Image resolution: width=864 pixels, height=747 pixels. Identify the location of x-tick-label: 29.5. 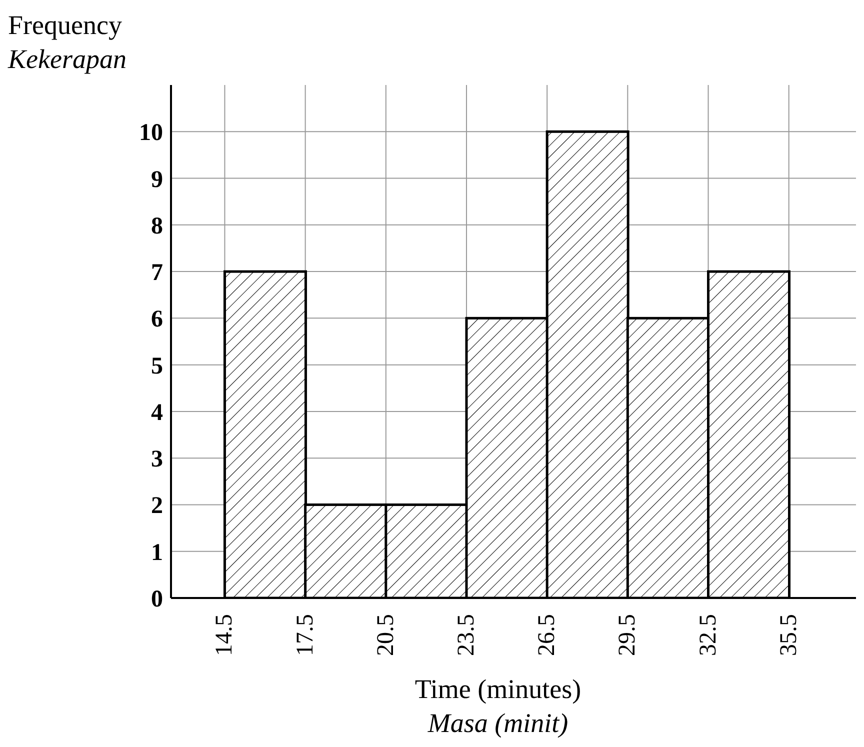
(627, 635).